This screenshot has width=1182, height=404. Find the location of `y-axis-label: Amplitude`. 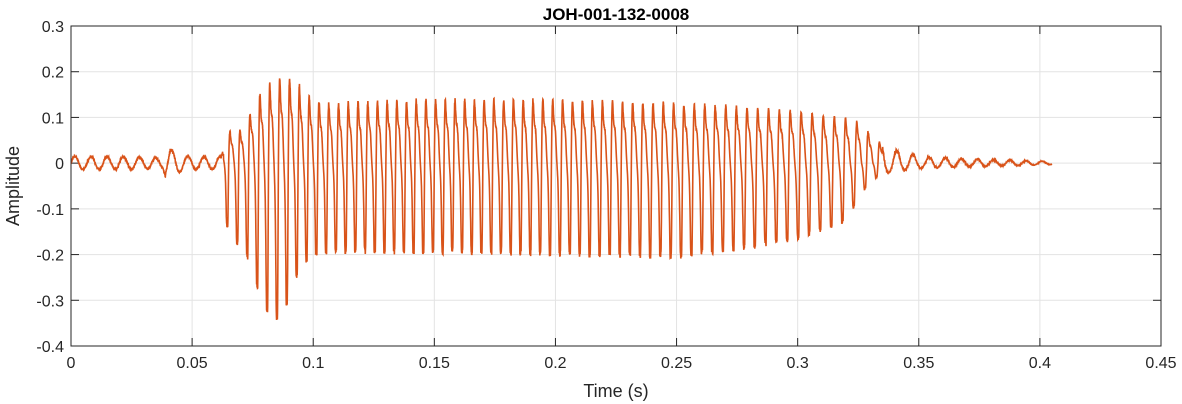

y-axis-label: Amplitude is located at coordinates (13, 186).